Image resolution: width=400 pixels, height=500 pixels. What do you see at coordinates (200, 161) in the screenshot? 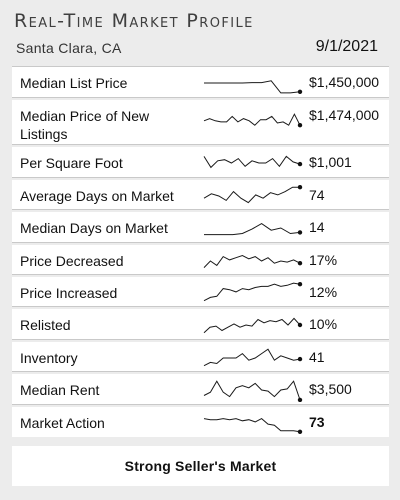
I see `metric-row-per-square-foot: Per Square Foot $1,001` at bounding box center [200, 161].